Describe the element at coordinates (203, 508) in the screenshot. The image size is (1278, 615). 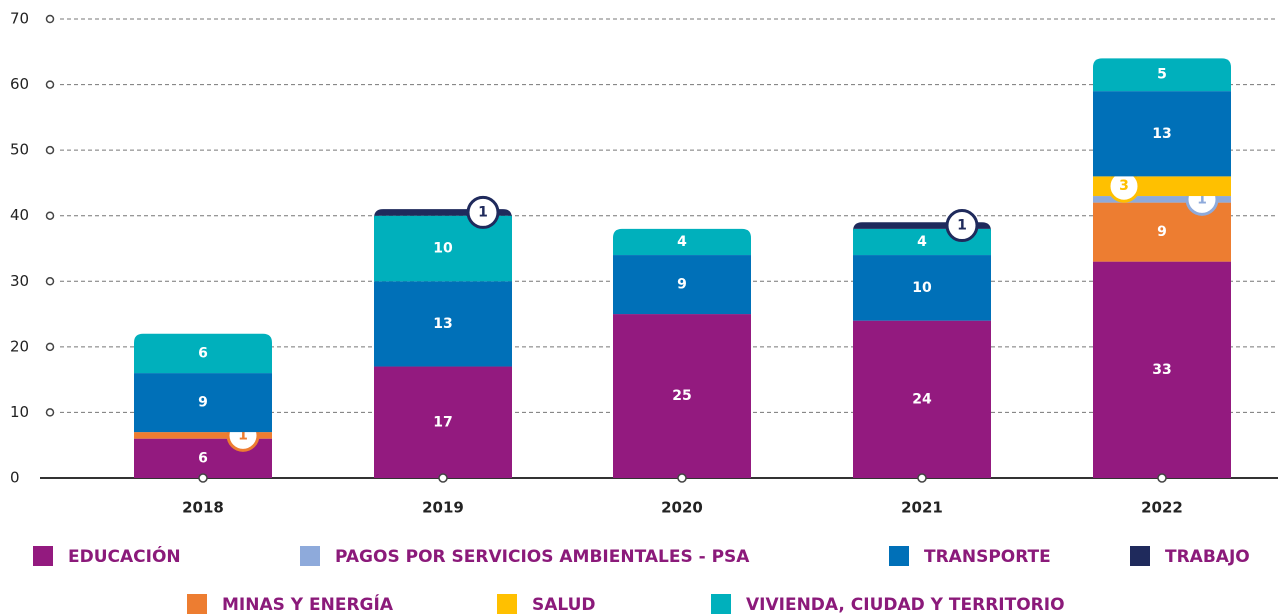
I see `x-tick-label: 2018` at that location.